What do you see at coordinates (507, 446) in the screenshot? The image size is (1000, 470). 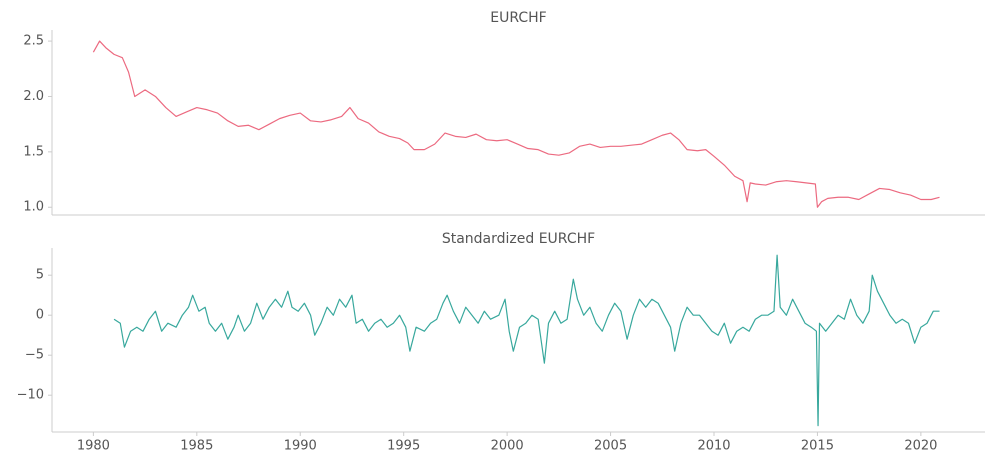 I see `x-tick-label: 2000` at bounding box center [507, 446].